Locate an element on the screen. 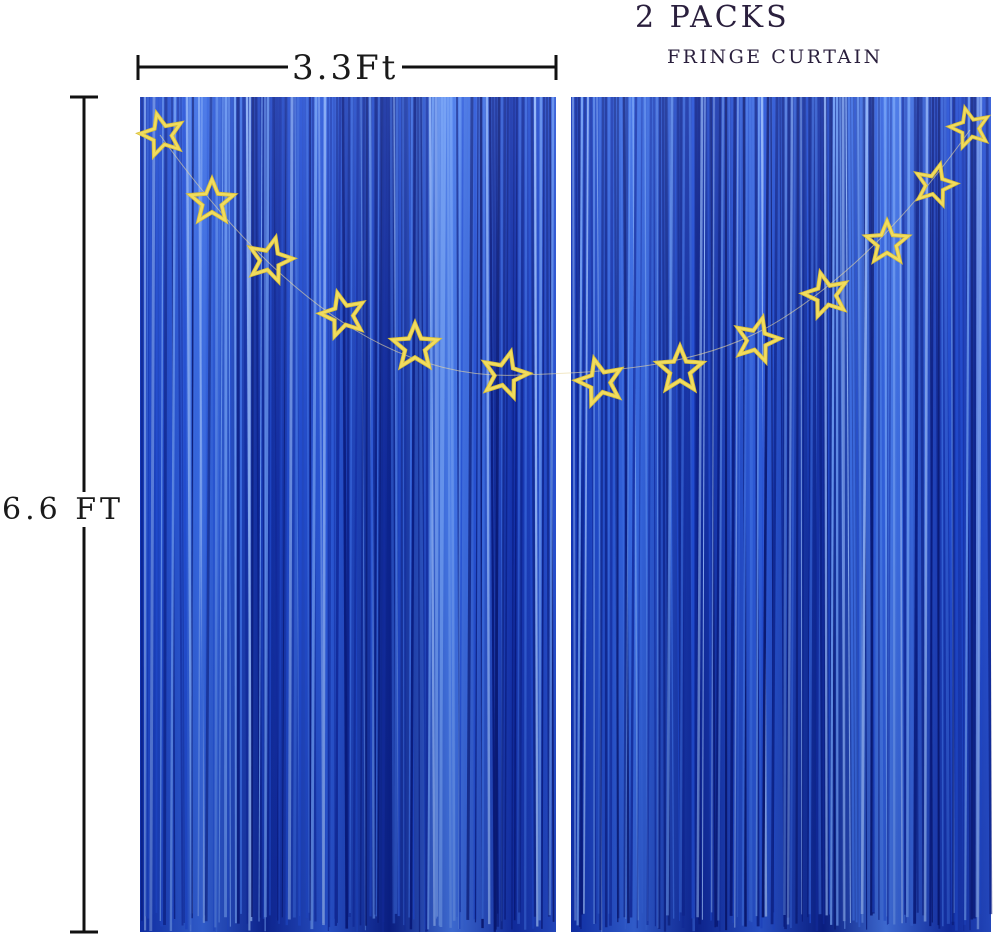 The width and height of the screenshot is (1000, 938). height-label: 6.6 FT is located at coordinates (63, 509).